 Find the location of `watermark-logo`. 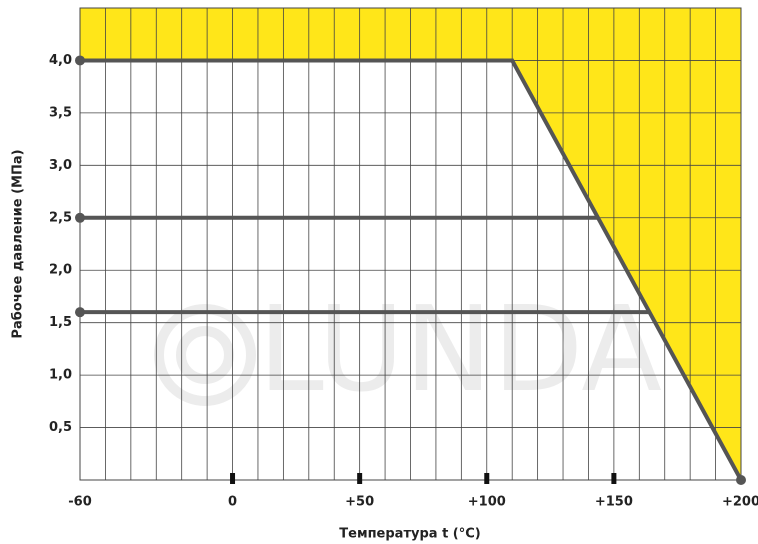

watermark-logo is located at coordinates (205, 355).